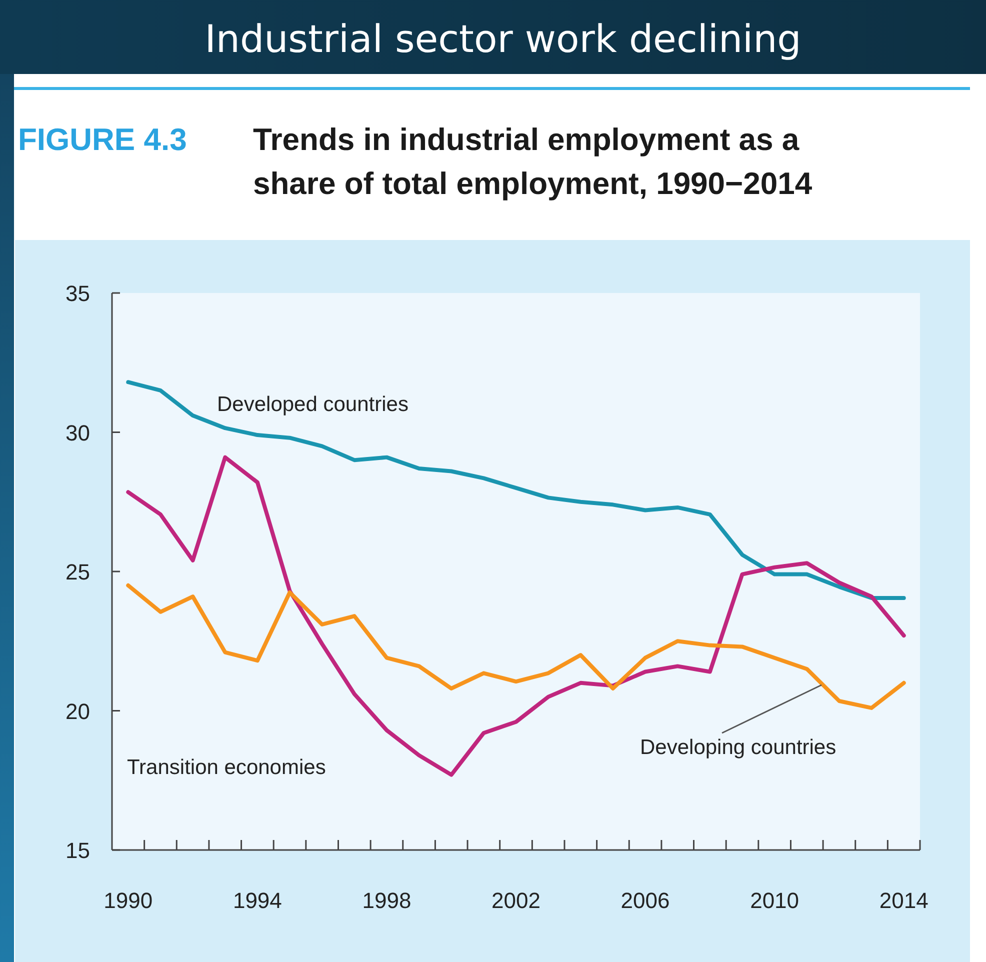 Image resolution: width=986 pixels, height=962 pixels. I want to click on text: FIGURE 4.3 Trends in industrial employment as a share of total employment, 1990−2014, so click(415, 161).